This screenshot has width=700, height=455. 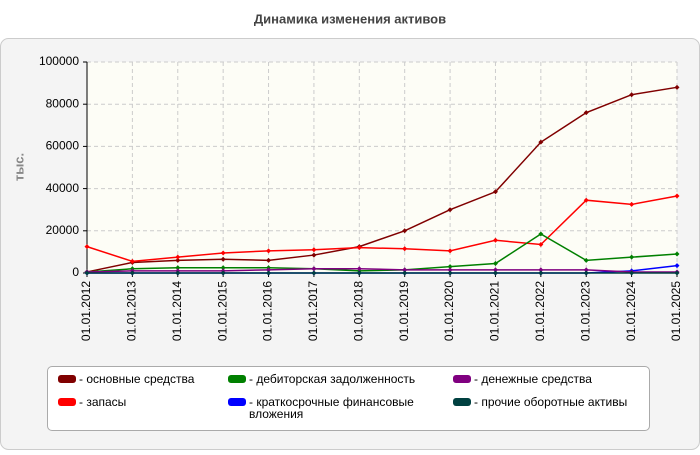 What do you see at coordinates (222, 311) in the screenshot?
I see `x-tick-label: 01.01.2015` at bounding box center [222, 311].